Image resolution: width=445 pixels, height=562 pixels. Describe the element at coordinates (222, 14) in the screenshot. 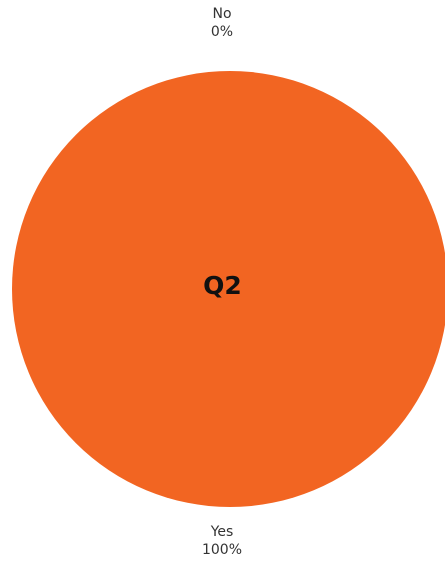

I see `slice-category-no: No` at that location.